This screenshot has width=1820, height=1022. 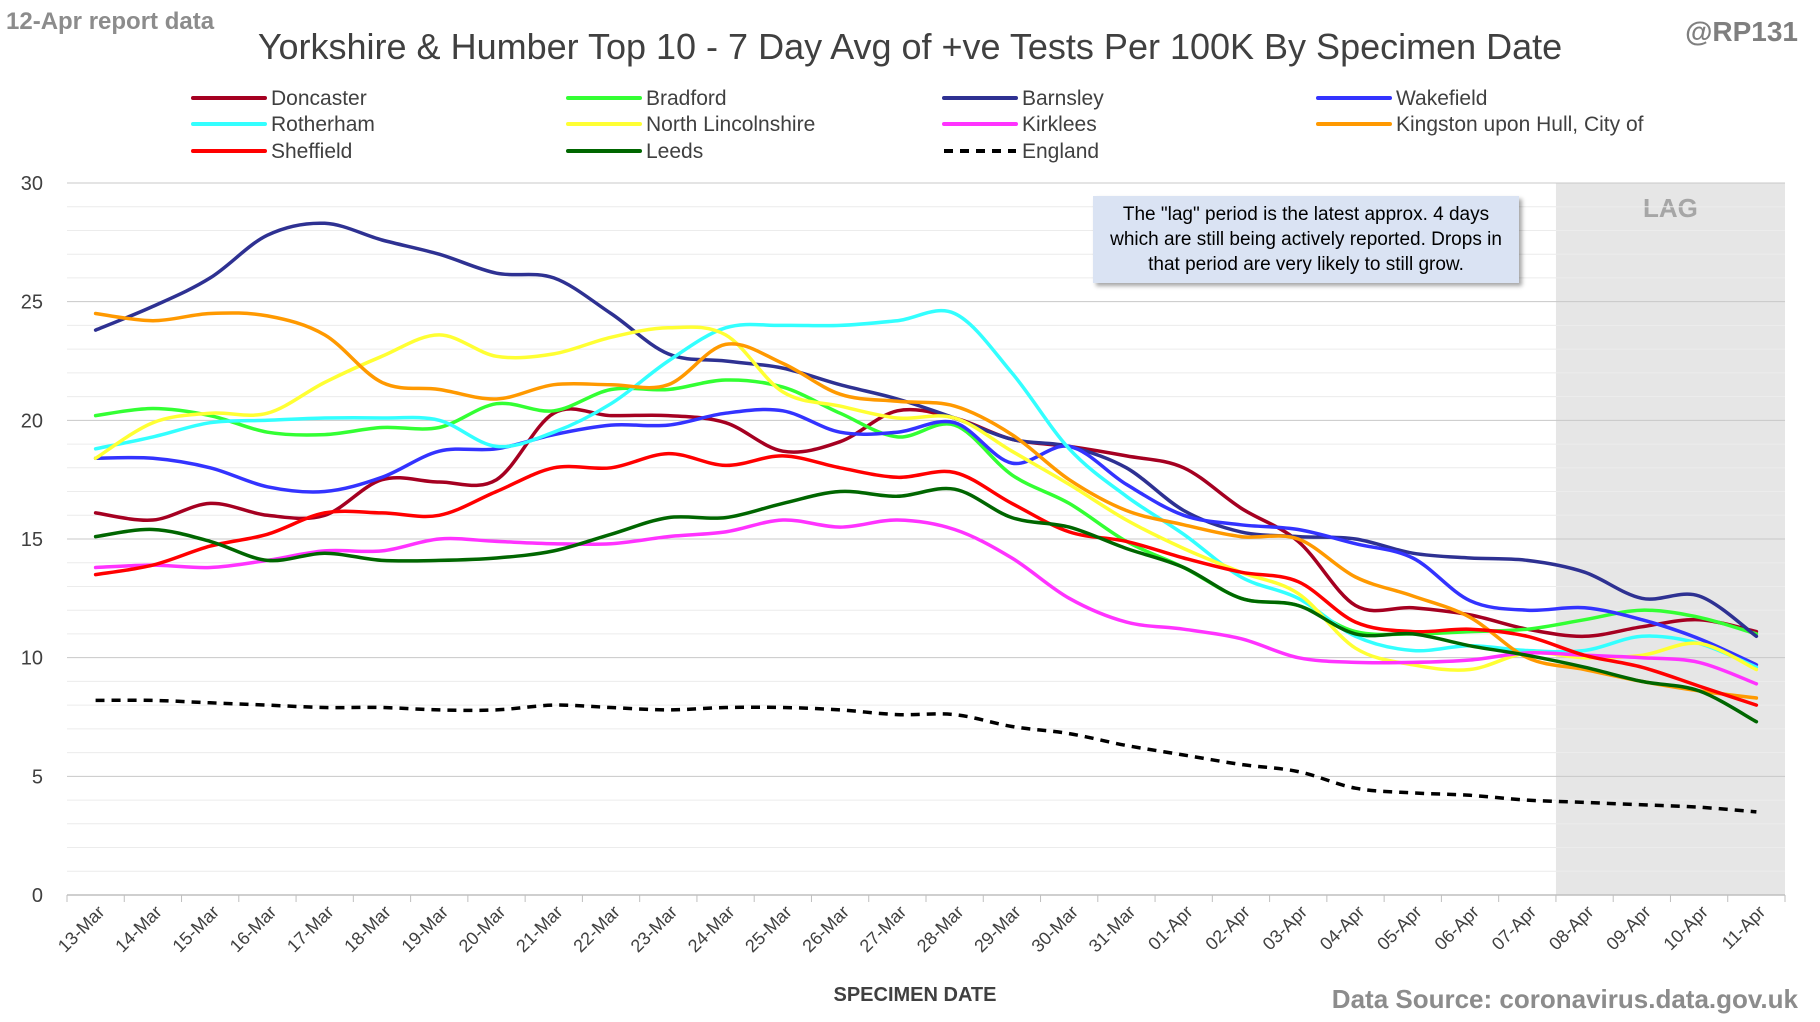 I want to click on x-tick-label: 15-Mar, so click(x=196, y=929).